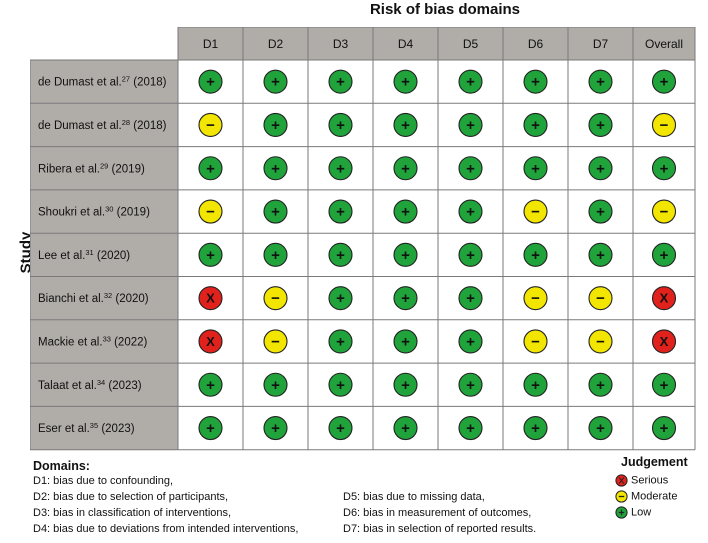  I want to click on study-year: (2020), so click(112, 256).